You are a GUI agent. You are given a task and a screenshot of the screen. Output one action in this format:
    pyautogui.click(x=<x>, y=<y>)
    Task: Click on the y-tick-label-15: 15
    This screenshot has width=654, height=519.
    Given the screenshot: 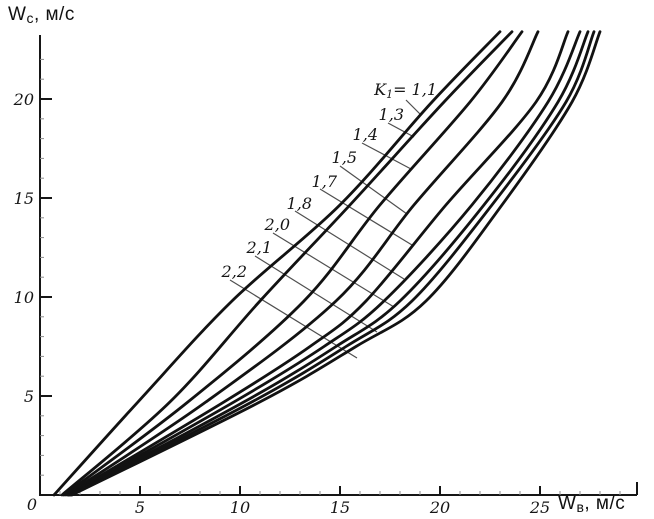 What is the action you would take?
    pyautogui.click(x=24, y=198)
    